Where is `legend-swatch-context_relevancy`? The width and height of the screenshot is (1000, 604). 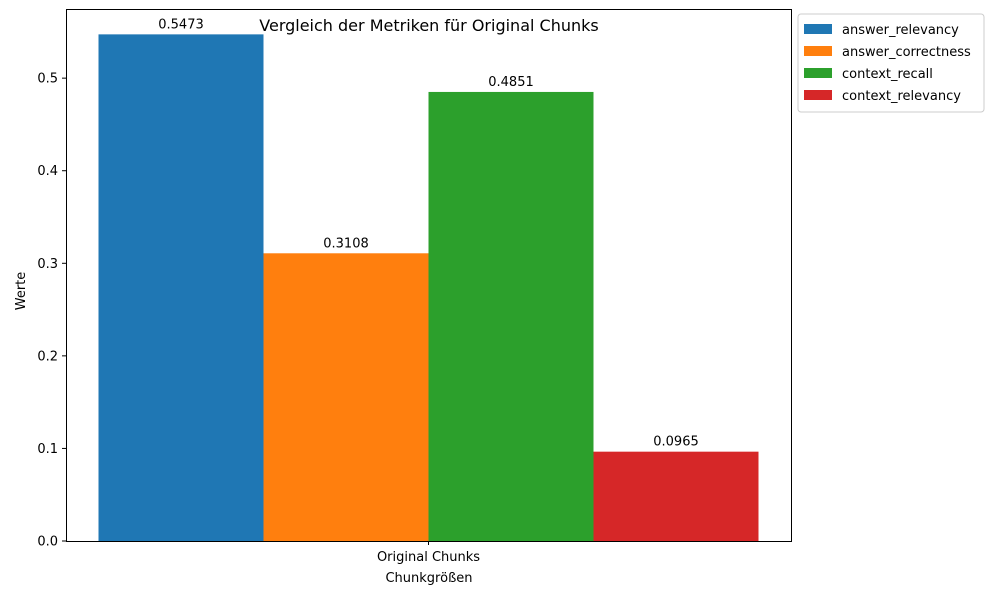 legend-swatch-context_relevancy is located at coordinates (818, 95).